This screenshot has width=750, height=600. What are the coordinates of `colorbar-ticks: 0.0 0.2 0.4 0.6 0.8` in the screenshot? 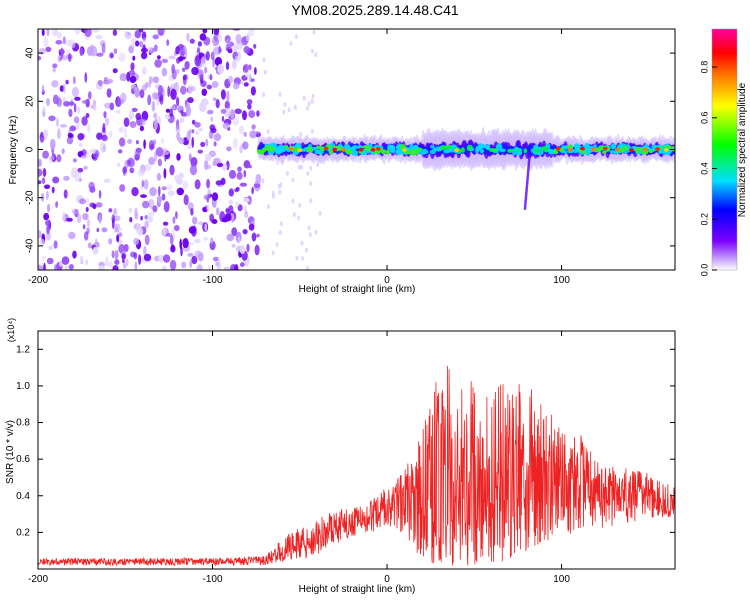 It's located at (708, 168).